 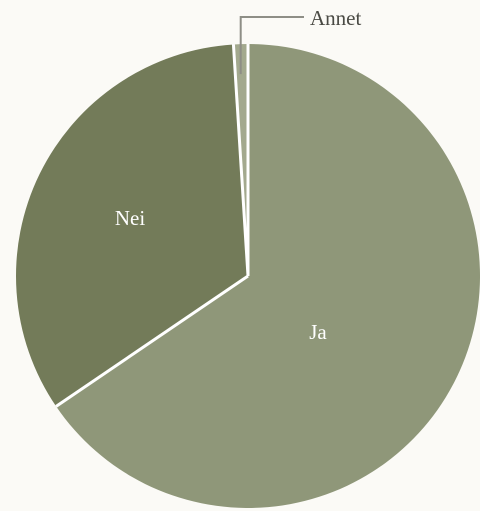 I want to click on annet-callout-line, so click(x=271, y=45).